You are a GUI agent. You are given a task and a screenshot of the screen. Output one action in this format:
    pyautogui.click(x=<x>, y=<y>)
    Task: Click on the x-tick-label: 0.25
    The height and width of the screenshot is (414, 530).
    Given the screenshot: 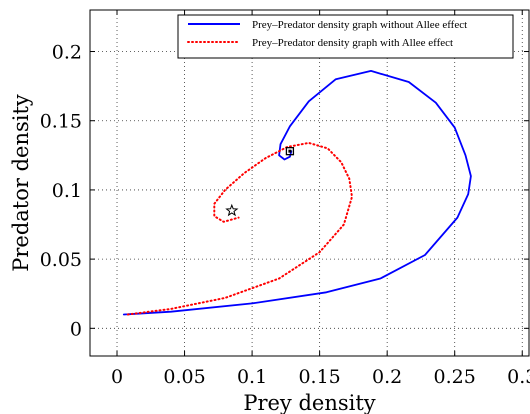 What is the action you would take?
    pyautogui.click(x=455, y=377)
    